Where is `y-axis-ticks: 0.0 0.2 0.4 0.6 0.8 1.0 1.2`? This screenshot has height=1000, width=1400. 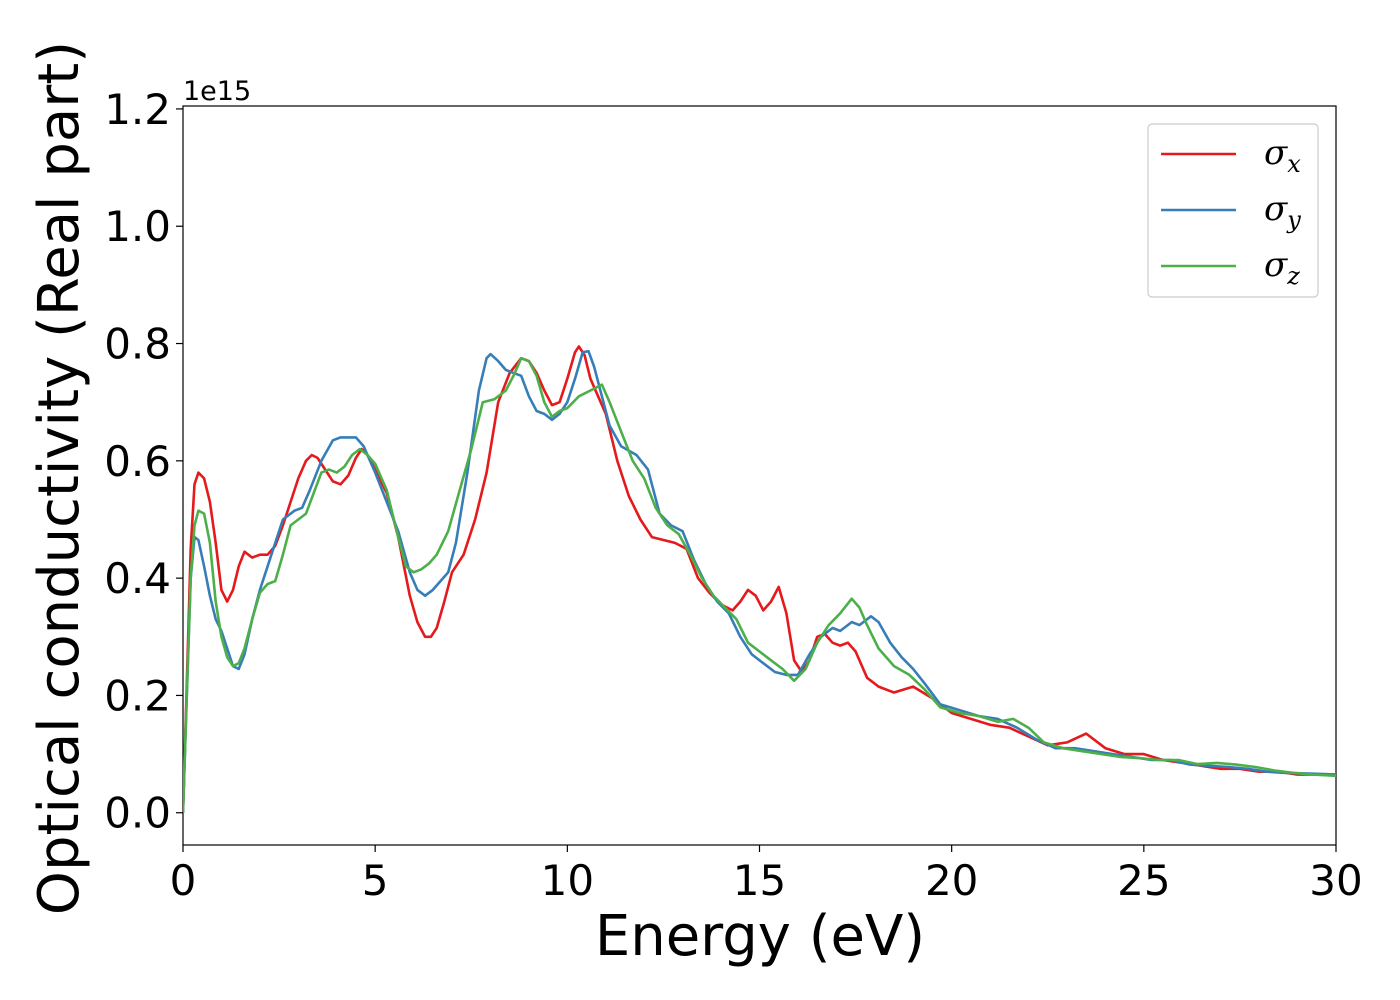 y-axis-ticks: 0.0 0.2 0.4 0.6 0.8 1.0 1.2 is located at coordinates (143, 461).